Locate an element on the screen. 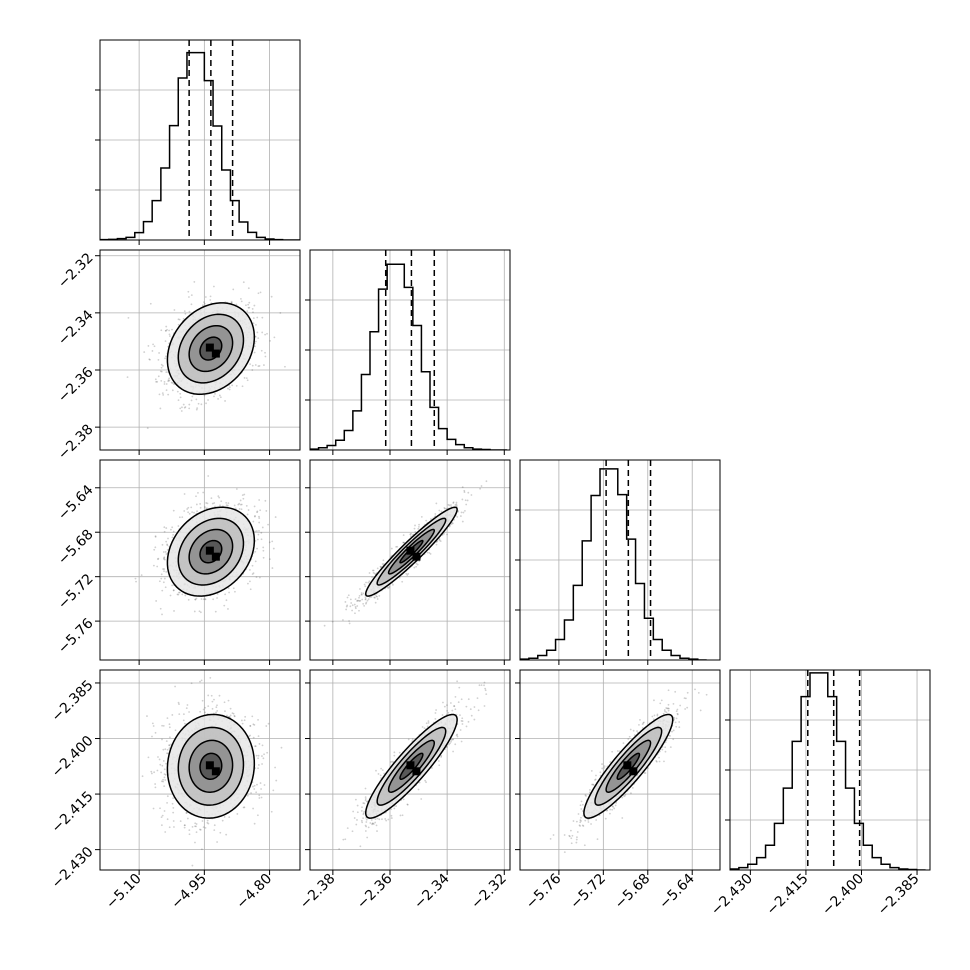  density-peak is located at coordinates (215, 353).